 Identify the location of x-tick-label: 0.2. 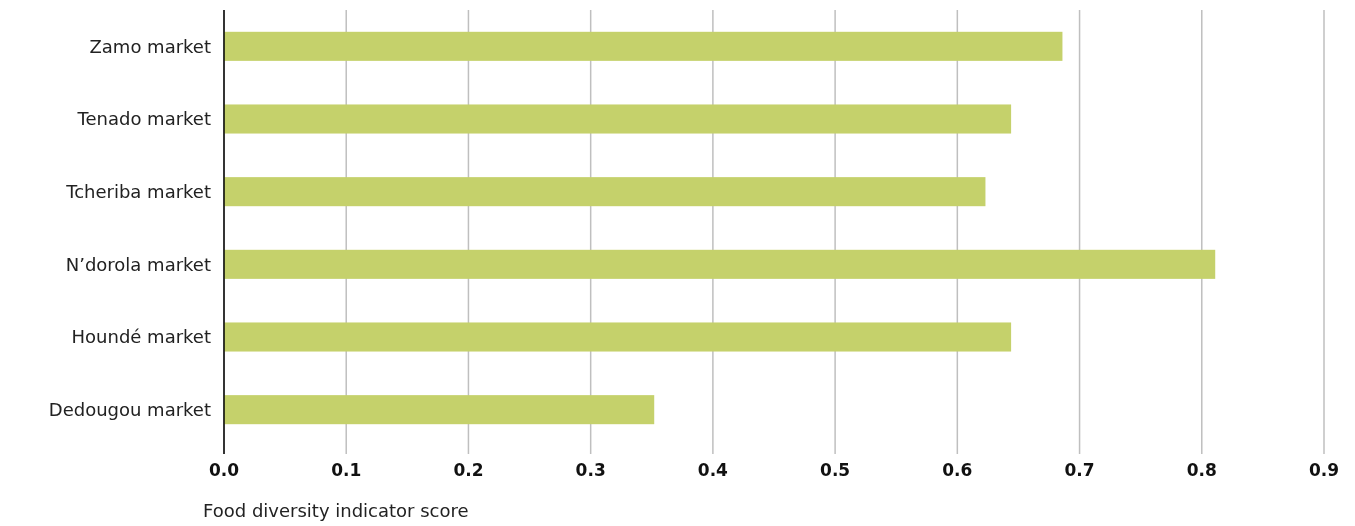
(468, 470).